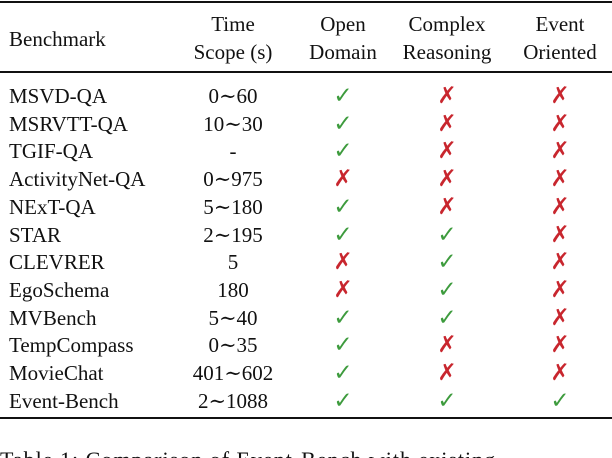 This screenshot has height=458, width=612. Describe the element at coordinates (64, 400) in the screenshot. I see `body-cell: Event-Bench` at that location.